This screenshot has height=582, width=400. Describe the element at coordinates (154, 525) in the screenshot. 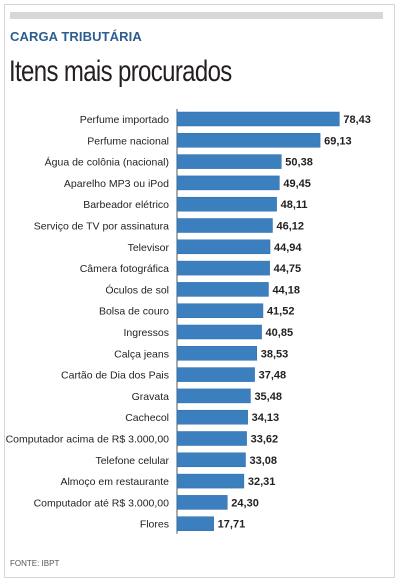

I see `category-label: Flores` at that location.